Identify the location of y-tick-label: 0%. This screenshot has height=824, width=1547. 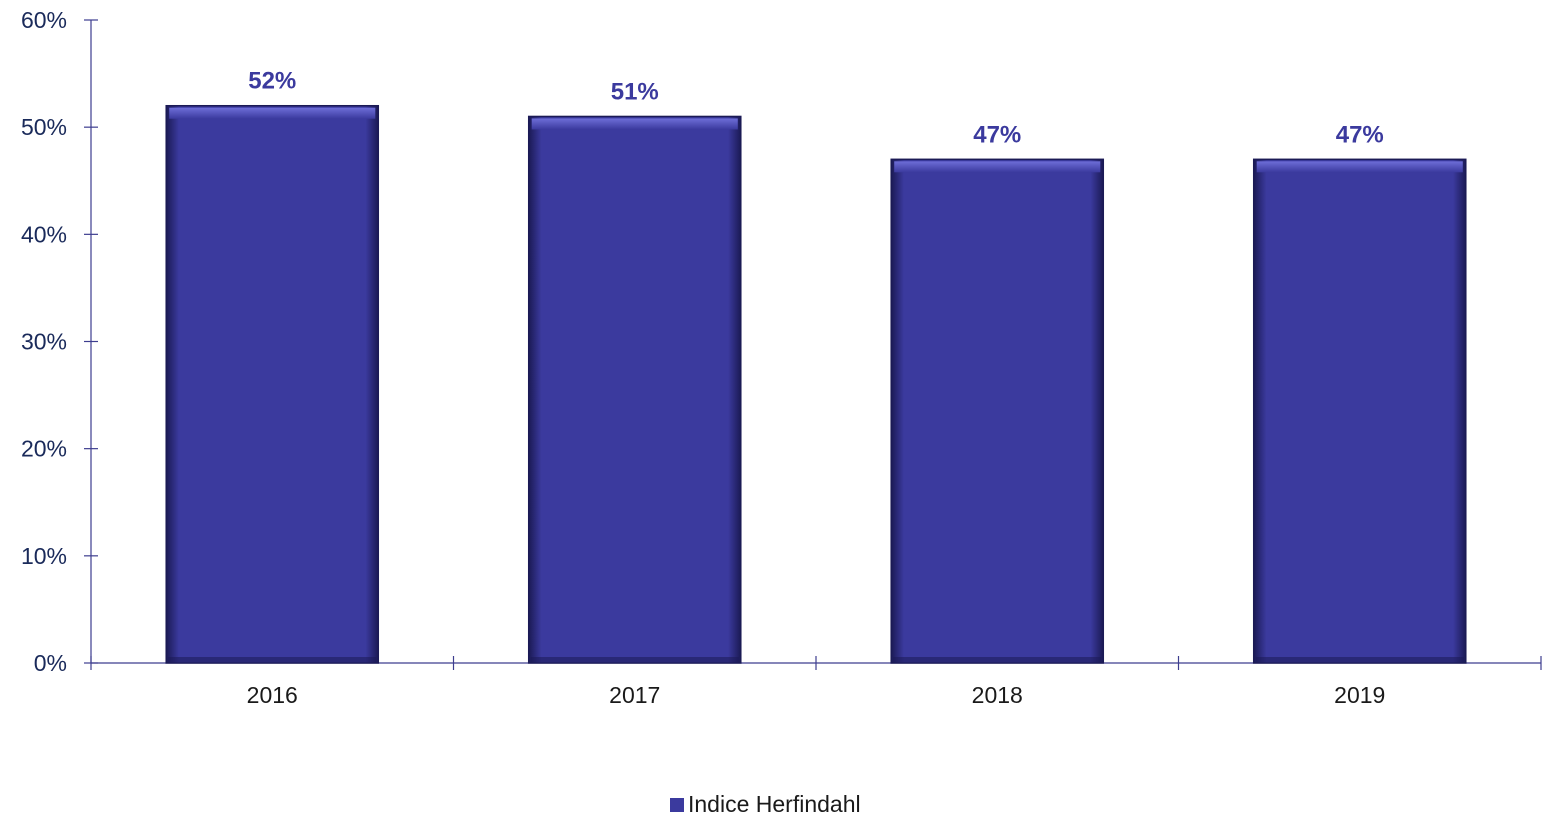
(50, 663).